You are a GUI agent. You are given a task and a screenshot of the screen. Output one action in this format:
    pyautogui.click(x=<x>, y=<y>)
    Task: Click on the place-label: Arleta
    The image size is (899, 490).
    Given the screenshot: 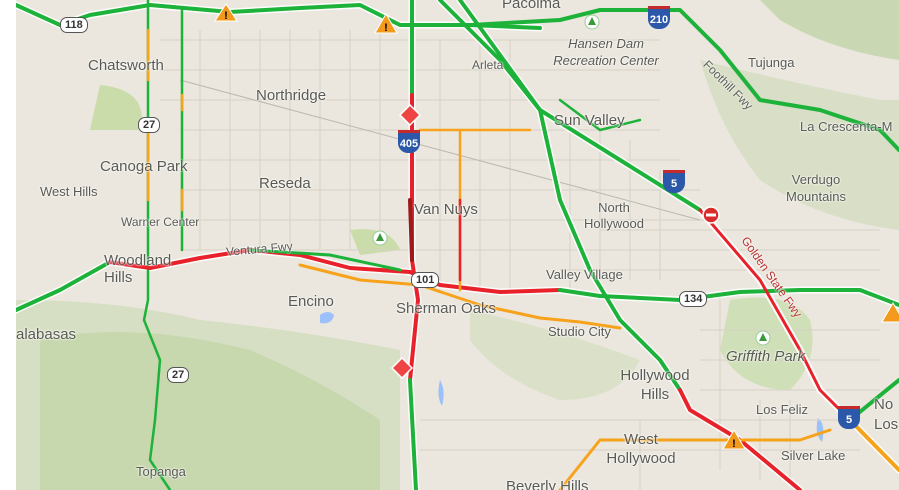 What is the action you would take?
    pyautogui.click(x=488, y=65)
    